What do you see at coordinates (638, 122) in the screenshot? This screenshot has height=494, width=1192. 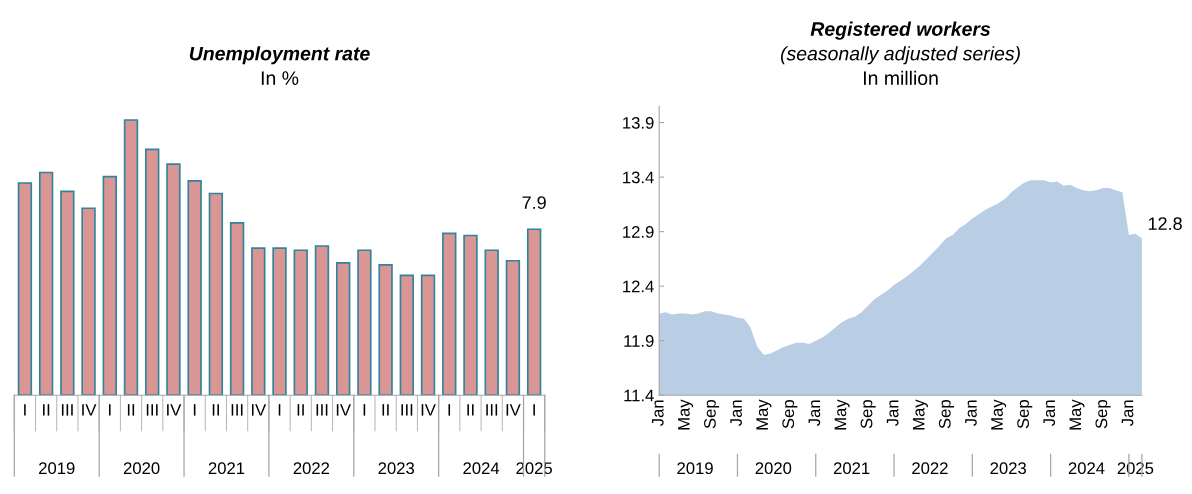 I see `y-tick-label: 13.9` at bounding box center [638, 122].